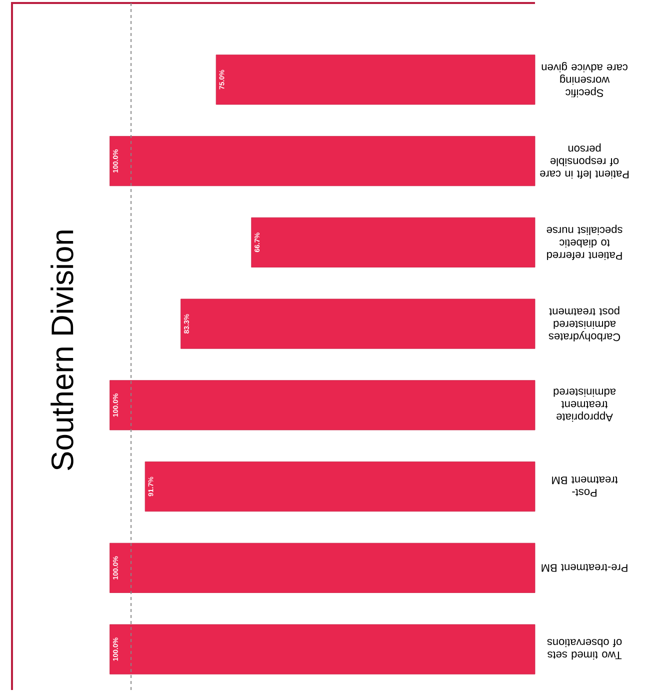 The image size is (657, 695). I want to click on y-tick-label: Patient referred to diabetic specialist nurse, so click(584, 242).